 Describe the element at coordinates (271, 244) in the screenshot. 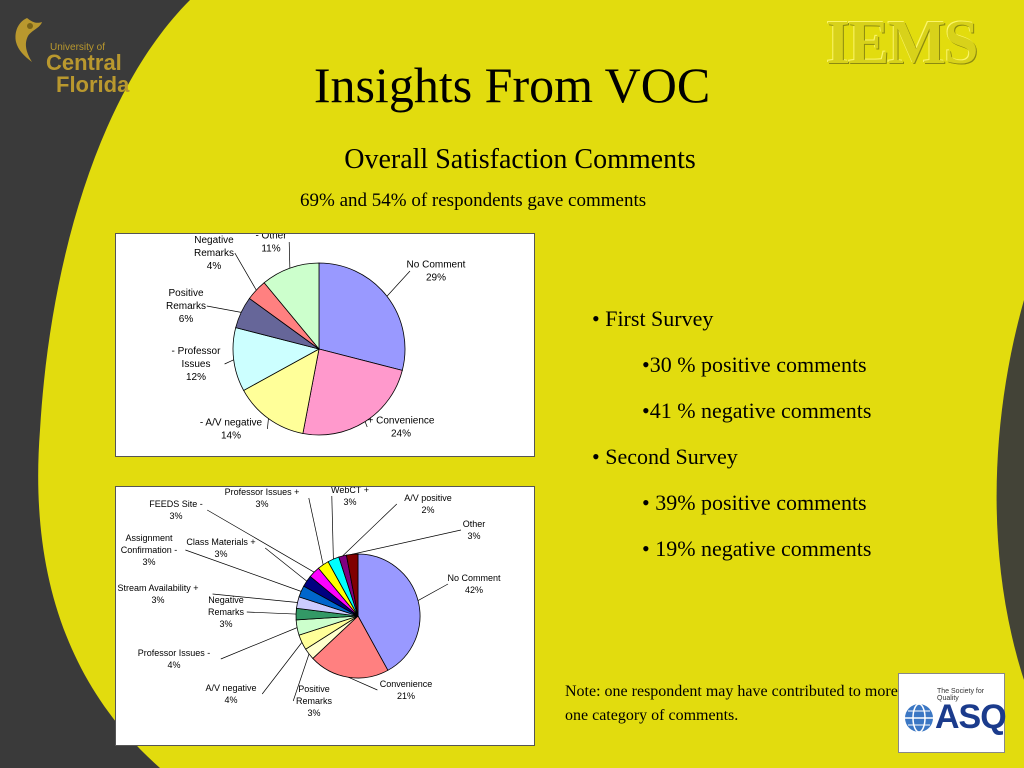

I see `slice-label-1-7: - Other 11%` at that location.